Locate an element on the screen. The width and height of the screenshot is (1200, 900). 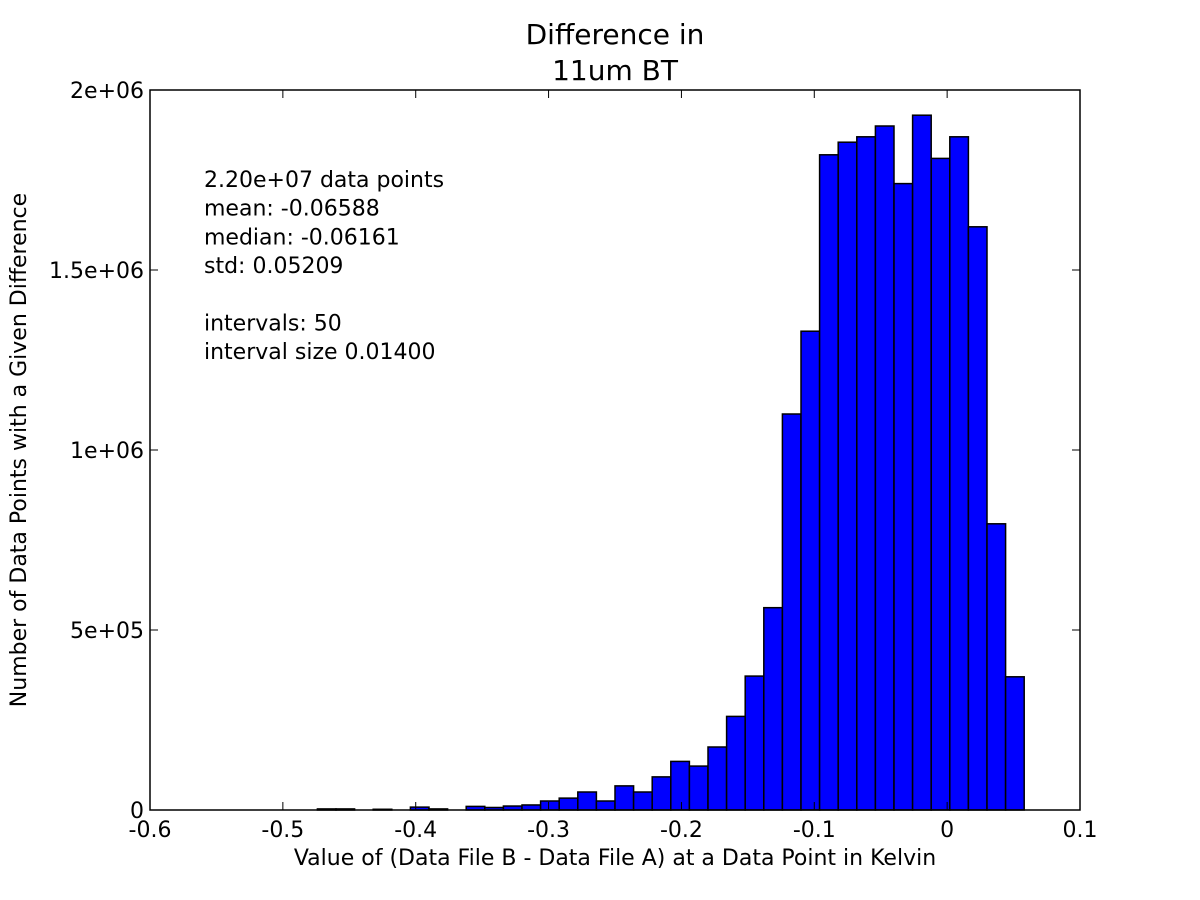
y-tick-label: 5e+05 is located at coordinates (107, 631).